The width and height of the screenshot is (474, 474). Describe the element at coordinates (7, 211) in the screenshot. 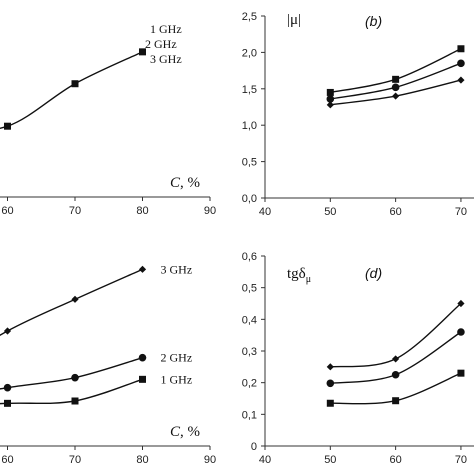

I see `x-tick-label-a: 60` at that location.